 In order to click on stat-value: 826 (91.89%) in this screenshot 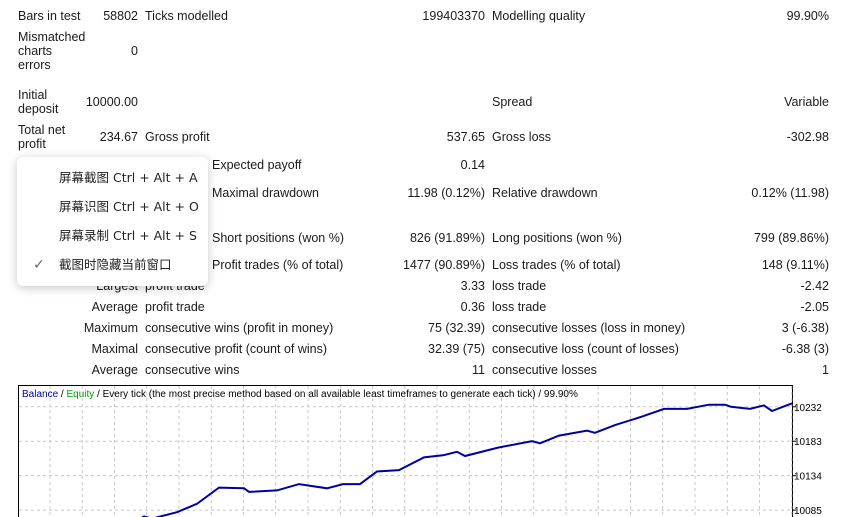, I will do `click(447, 238)`.